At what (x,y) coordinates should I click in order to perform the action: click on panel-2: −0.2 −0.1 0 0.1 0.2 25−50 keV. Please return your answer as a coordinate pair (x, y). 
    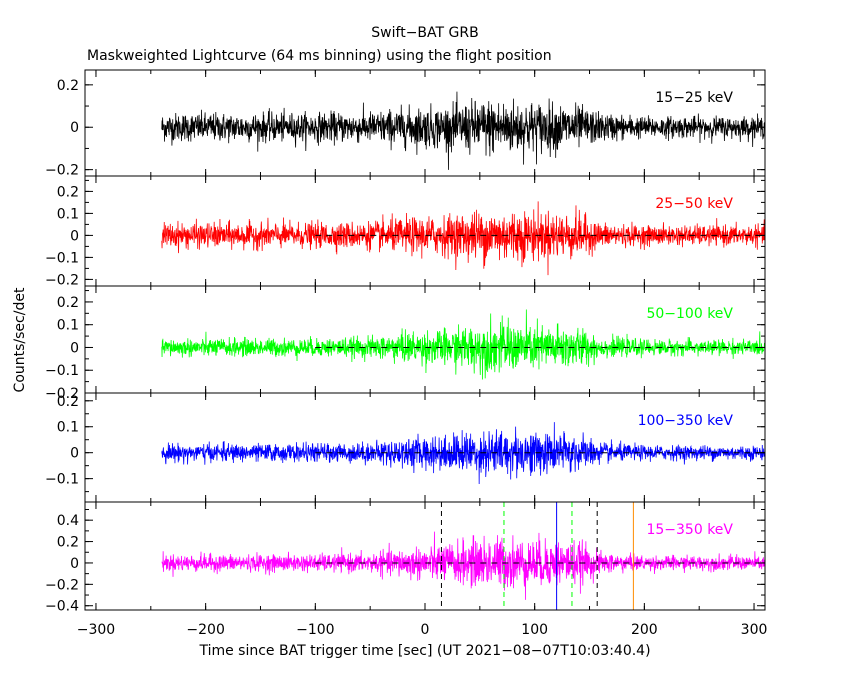
    Looking at the image, I should click on (405, 231).